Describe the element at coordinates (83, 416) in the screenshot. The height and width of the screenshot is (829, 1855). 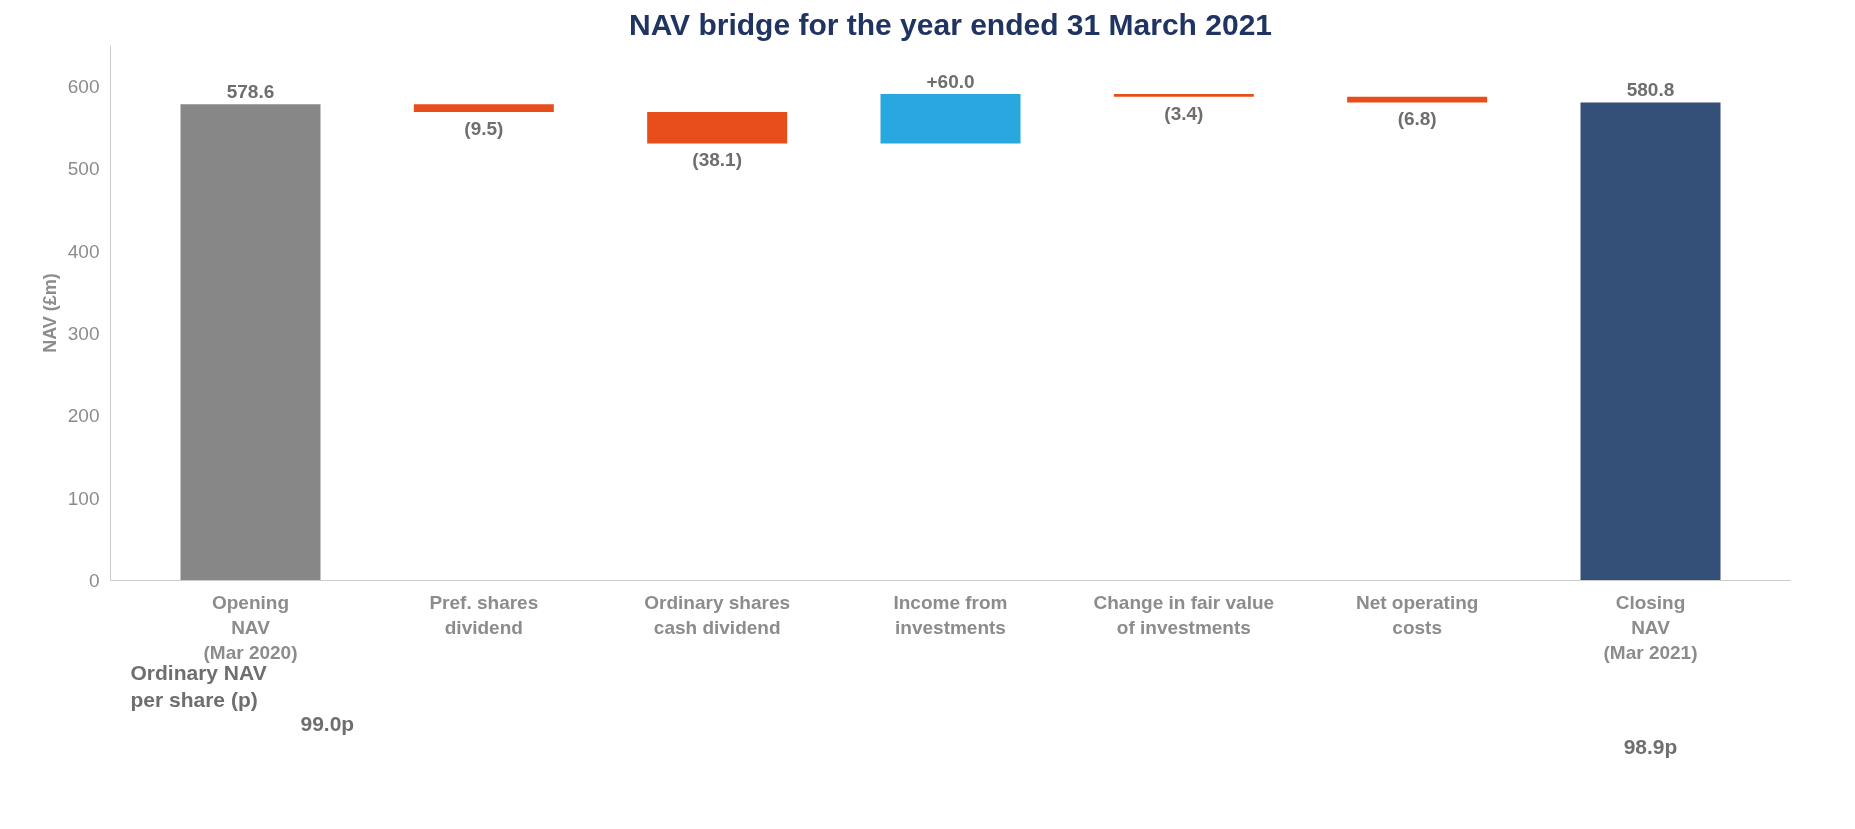
I see `y-tick-label: 200` at that location.